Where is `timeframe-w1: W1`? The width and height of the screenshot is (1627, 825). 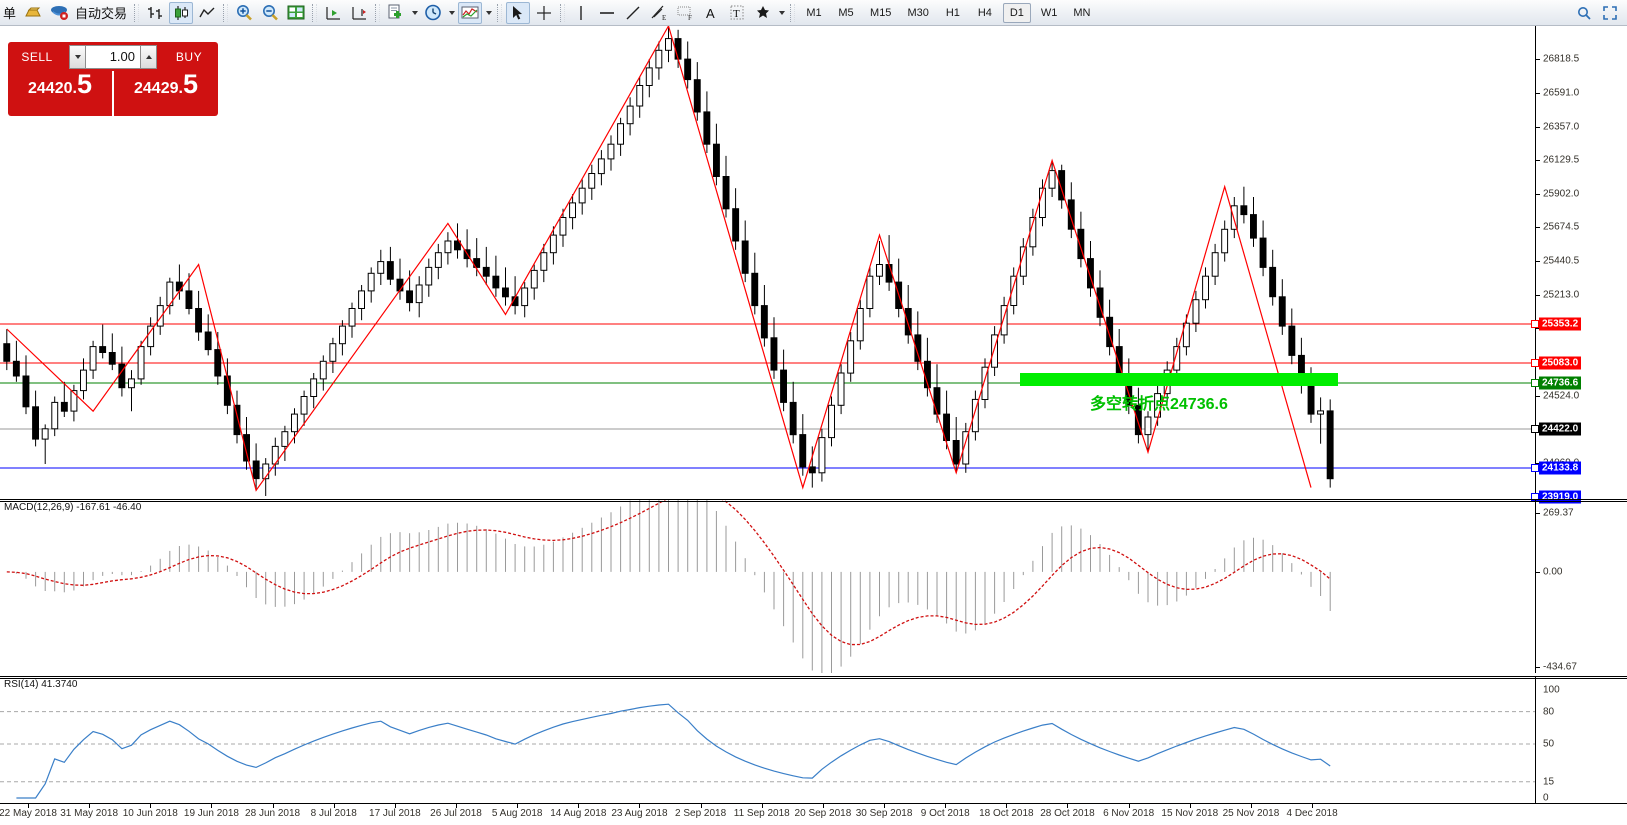
timeframe-w1: W1 is located at coordinates (1049, 12).